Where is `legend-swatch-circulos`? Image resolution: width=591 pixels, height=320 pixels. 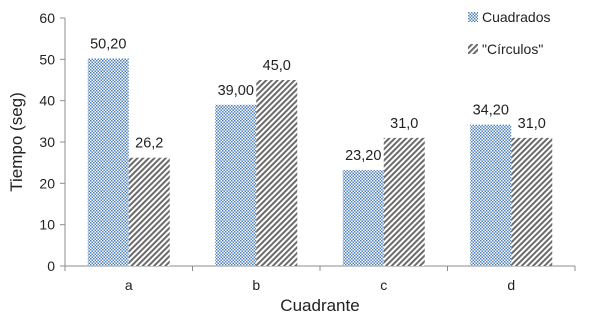
legend-swatch-circulos is located at coordinates (473, 49).